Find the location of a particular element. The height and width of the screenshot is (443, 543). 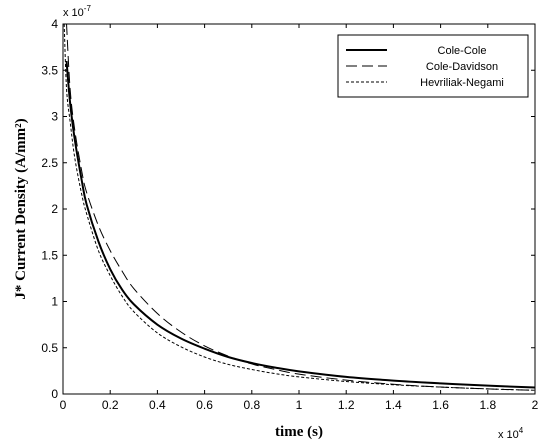

x-tick-label: 0.8 is located at coordinates (251, 405).